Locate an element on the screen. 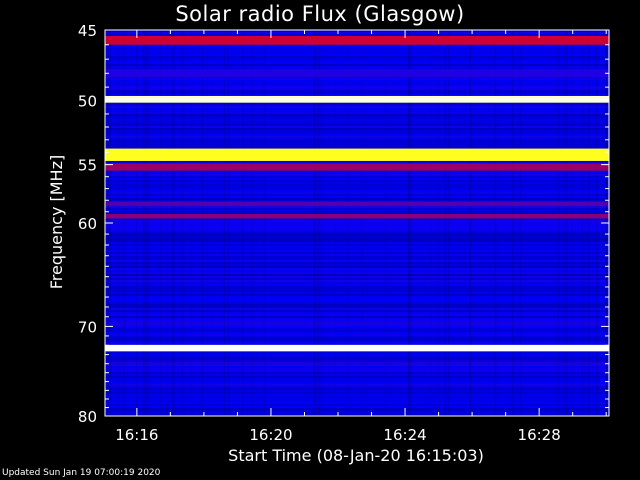 The height and width of the screenshot is (480, 640). y-tick-label: 60 is located at coordinates (87, 224).